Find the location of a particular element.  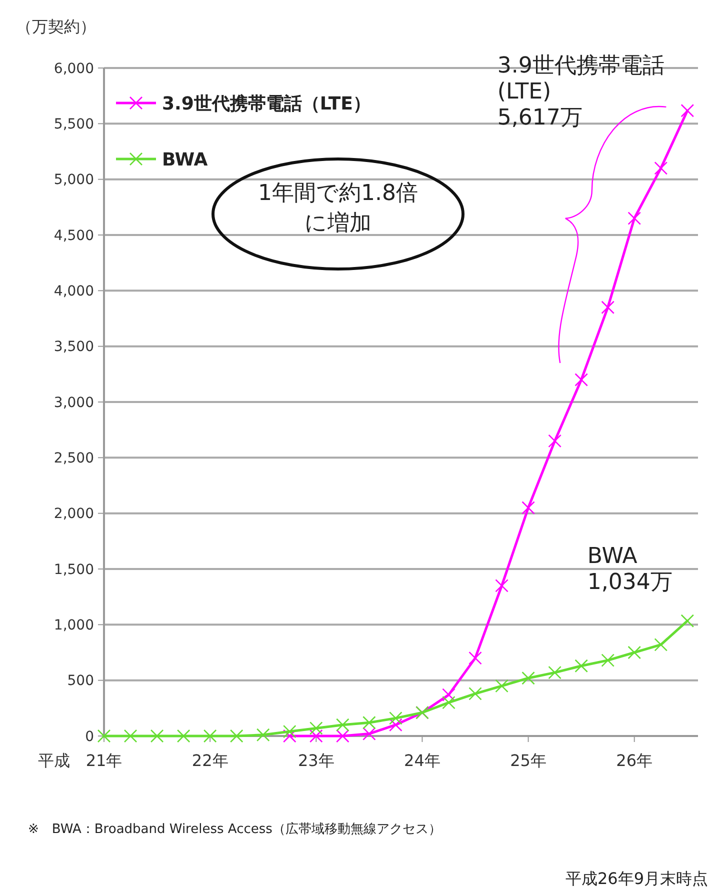

x-tick-label: 26年 is located at coordinates (634, 760).